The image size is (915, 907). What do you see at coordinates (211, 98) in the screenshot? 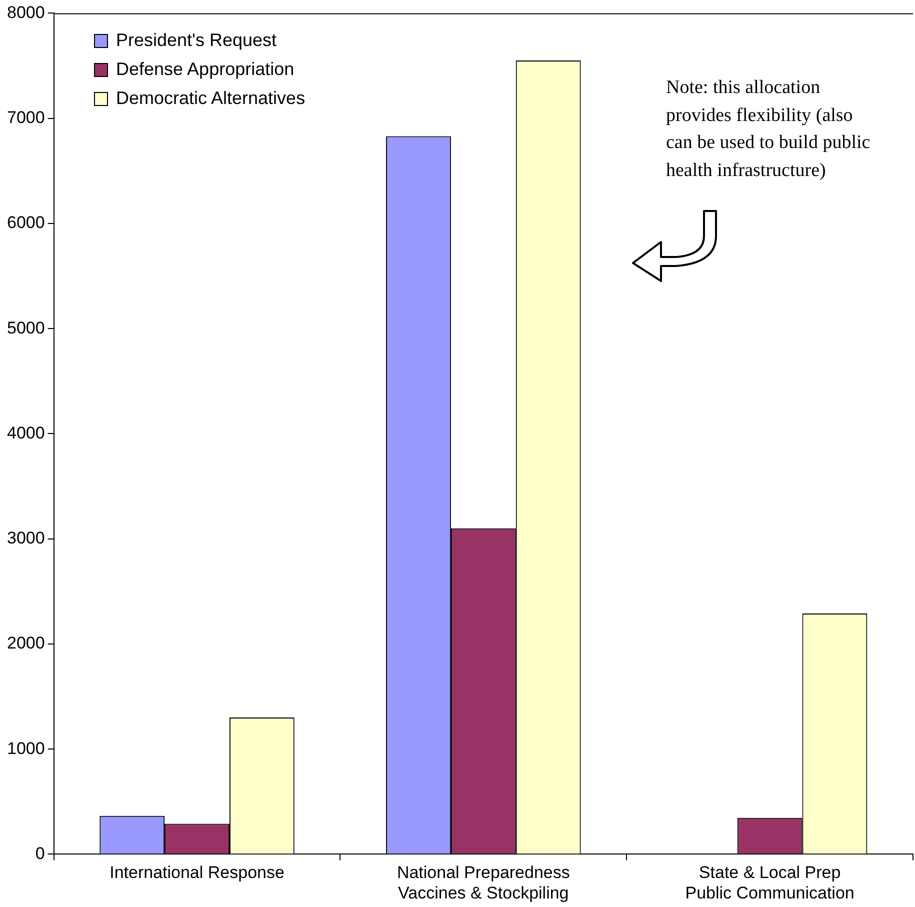
I see `legend-label: Democratic Alternatives` at bounding box center [211, 98].